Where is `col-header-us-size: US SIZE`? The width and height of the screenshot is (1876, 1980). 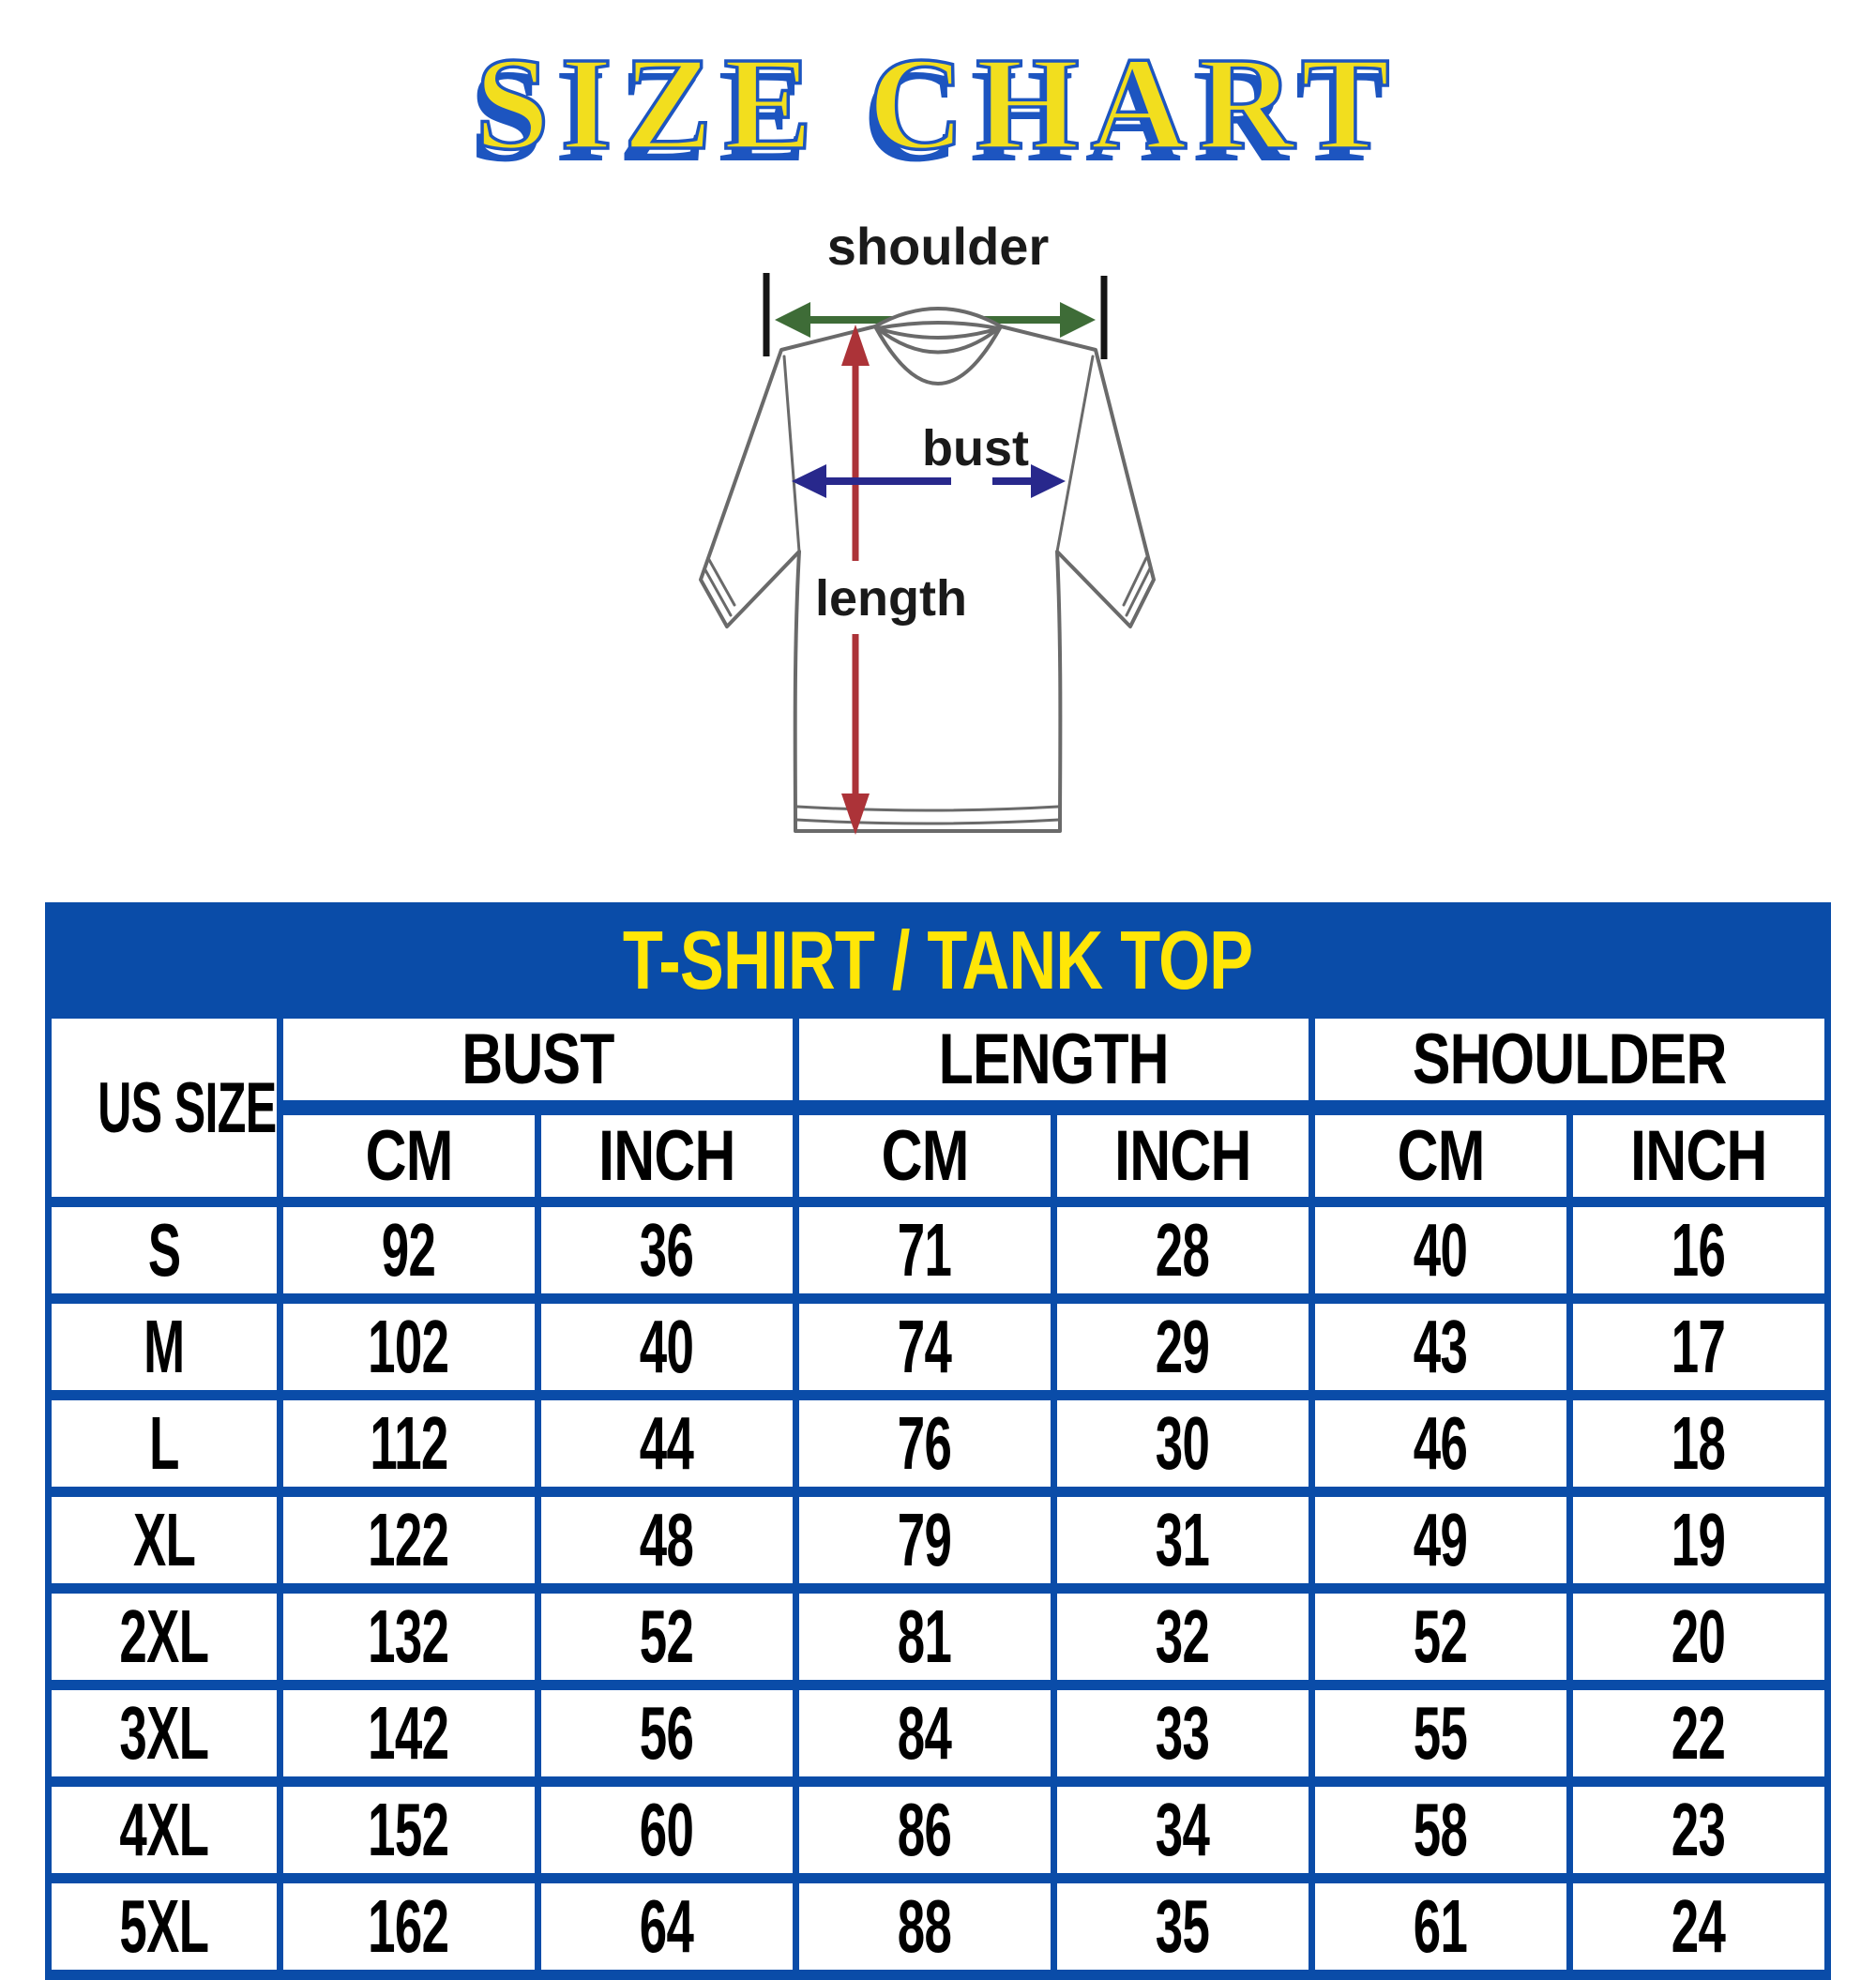
col-header-us-size: US SIZE is located at coordinates (164, 1108).